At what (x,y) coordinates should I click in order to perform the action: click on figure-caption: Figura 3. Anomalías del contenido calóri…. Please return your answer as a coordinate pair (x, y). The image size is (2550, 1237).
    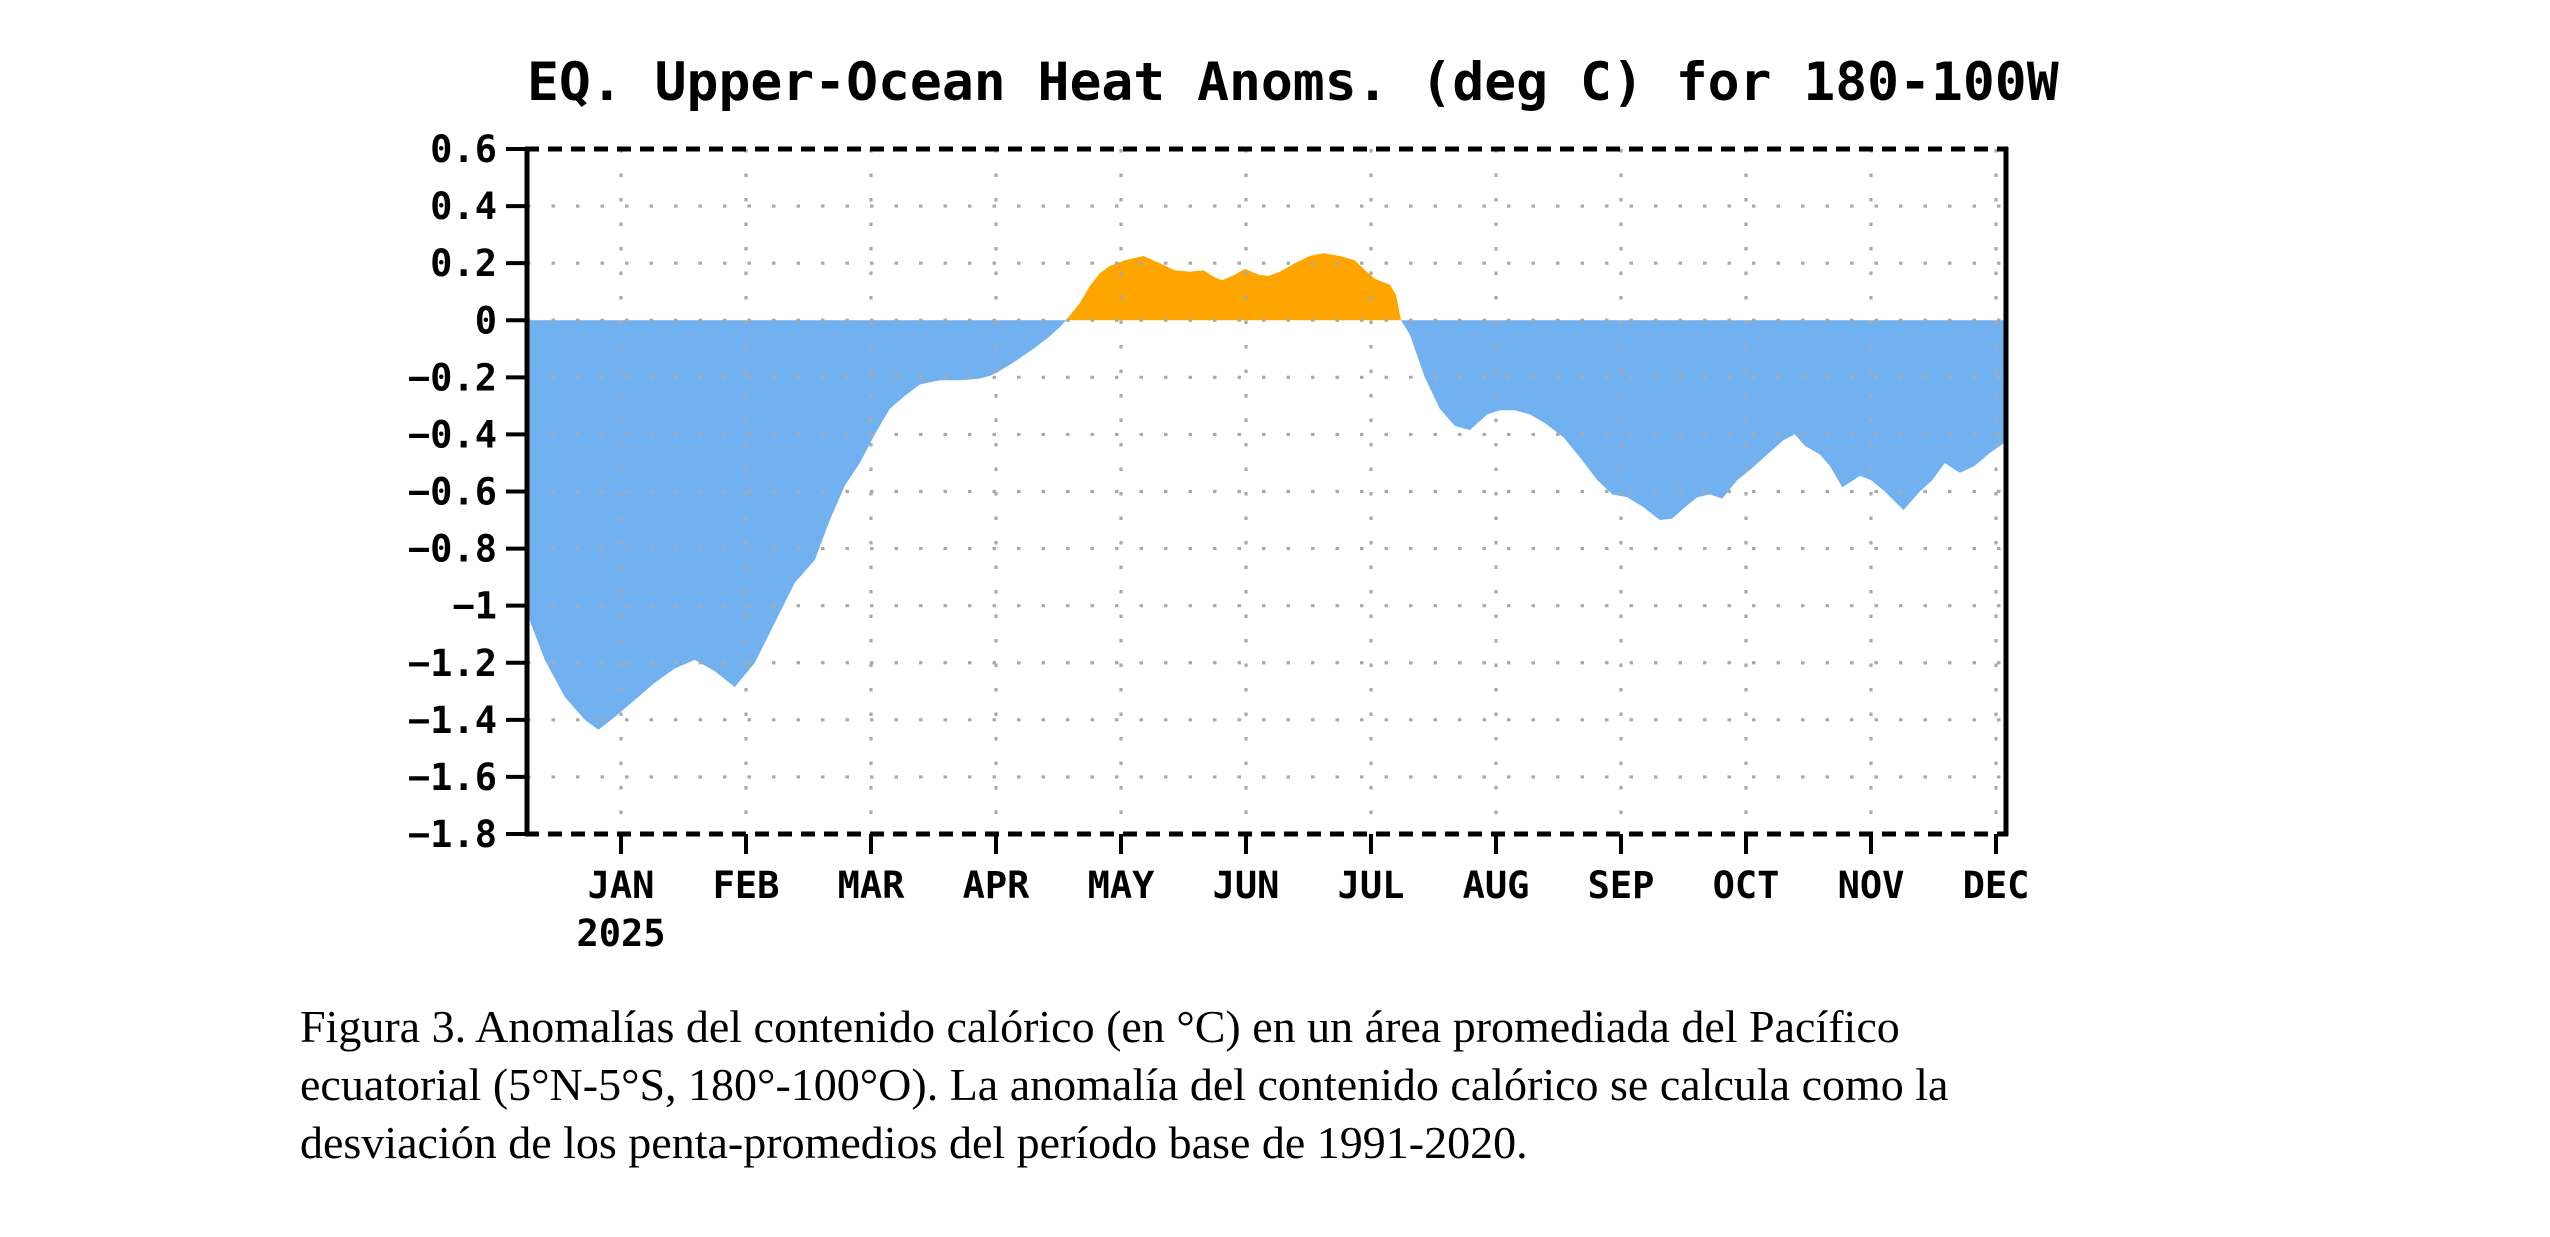
    Looking at the image, I should click on (1240, 1085).